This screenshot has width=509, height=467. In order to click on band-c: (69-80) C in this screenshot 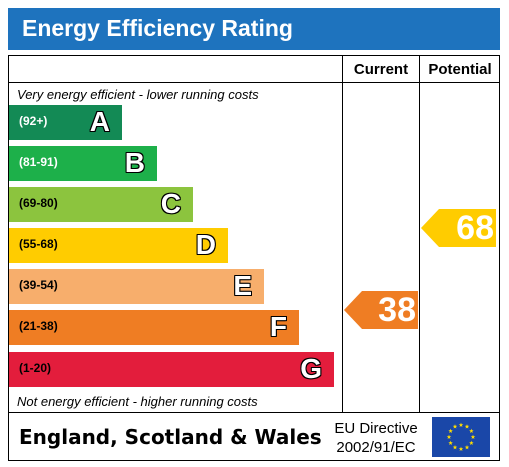, I will do `click(101, 204)`.